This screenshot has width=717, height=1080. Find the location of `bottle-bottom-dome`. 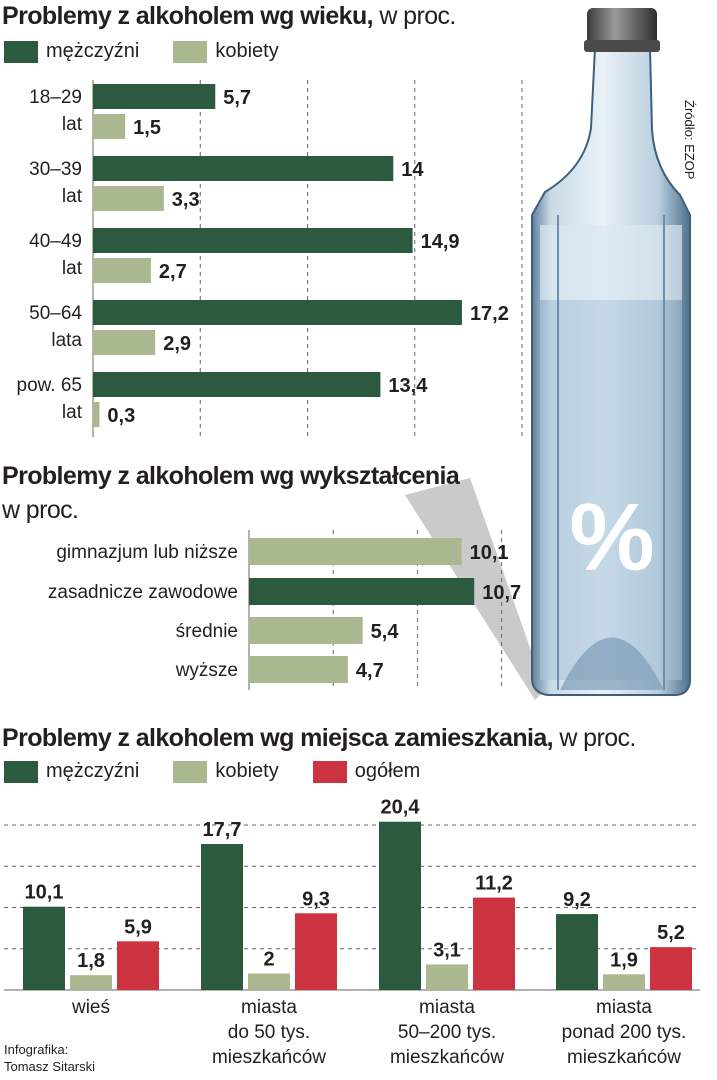

bottle-bottom-dome is located at coordinates (612, 663).